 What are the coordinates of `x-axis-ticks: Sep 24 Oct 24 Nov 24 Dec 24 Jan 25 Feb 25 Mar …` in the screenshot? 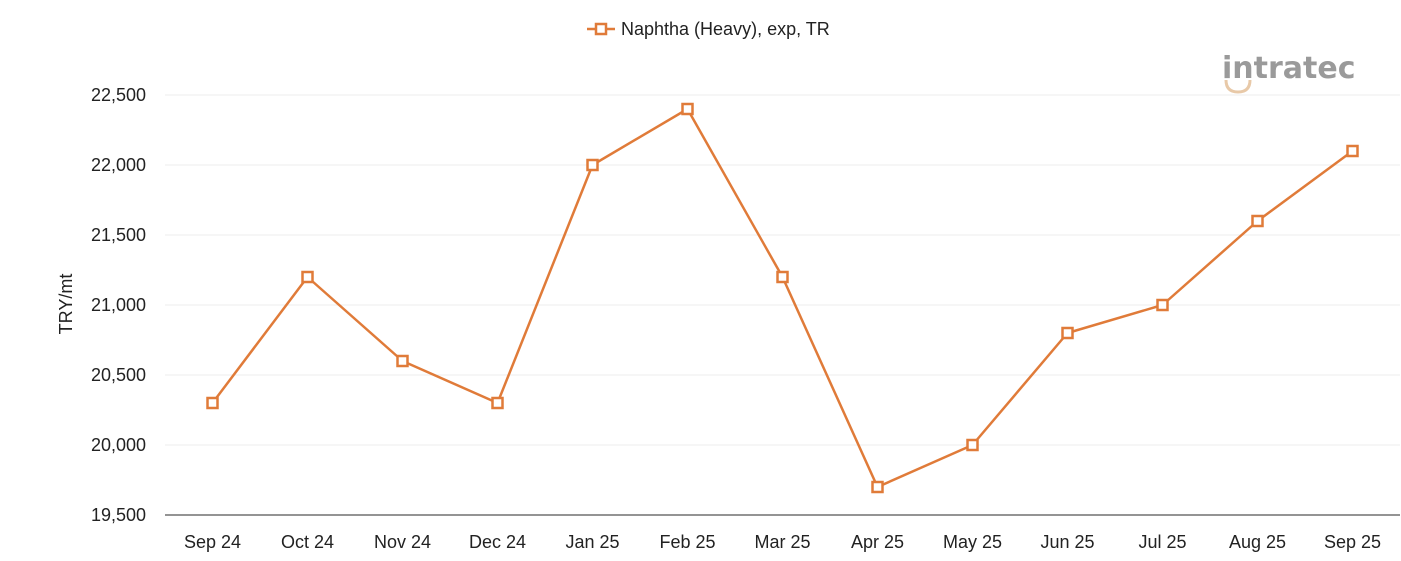 It's located at (782, 542).